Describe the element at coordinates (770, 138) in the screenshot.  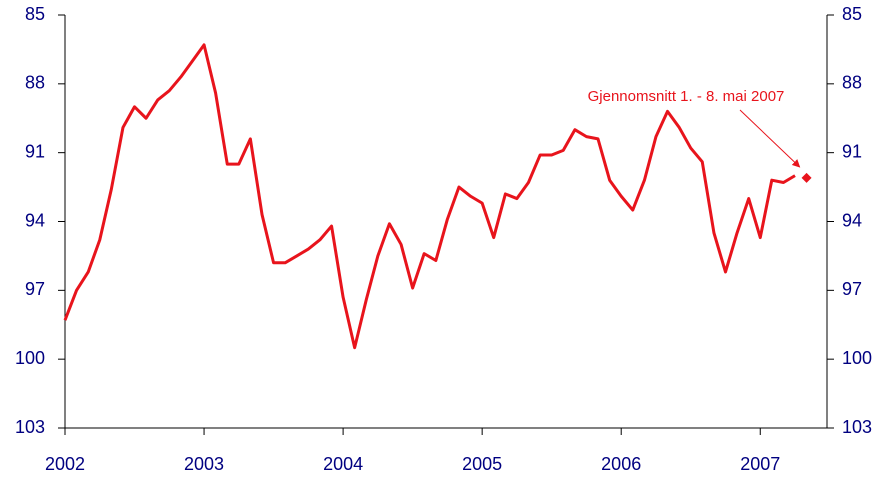
I see `annotation-arrow` at that location.